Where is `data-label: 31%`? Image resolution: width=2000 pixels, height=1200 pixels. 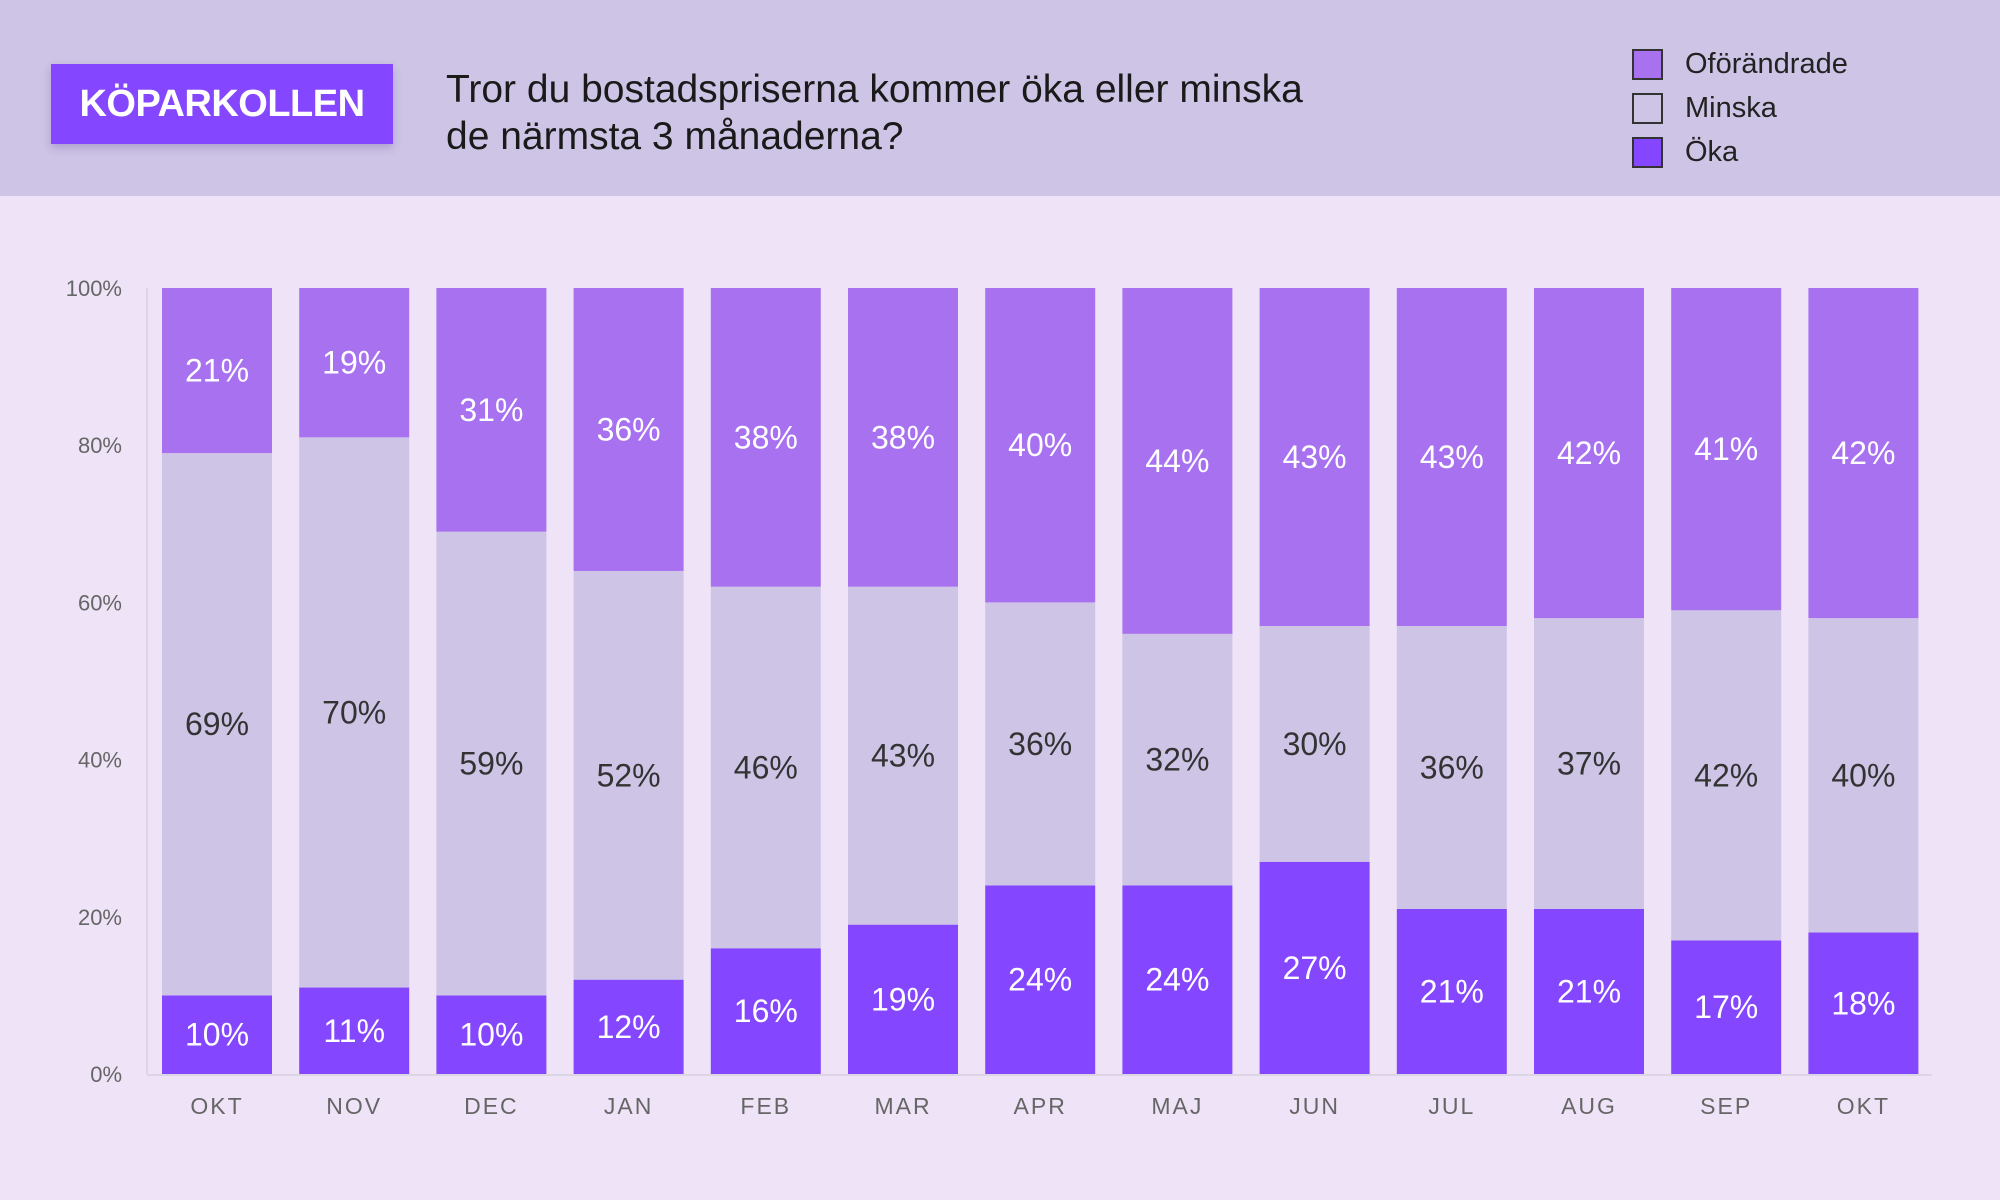 data-label: 31% is located at coordinates (491, 410).